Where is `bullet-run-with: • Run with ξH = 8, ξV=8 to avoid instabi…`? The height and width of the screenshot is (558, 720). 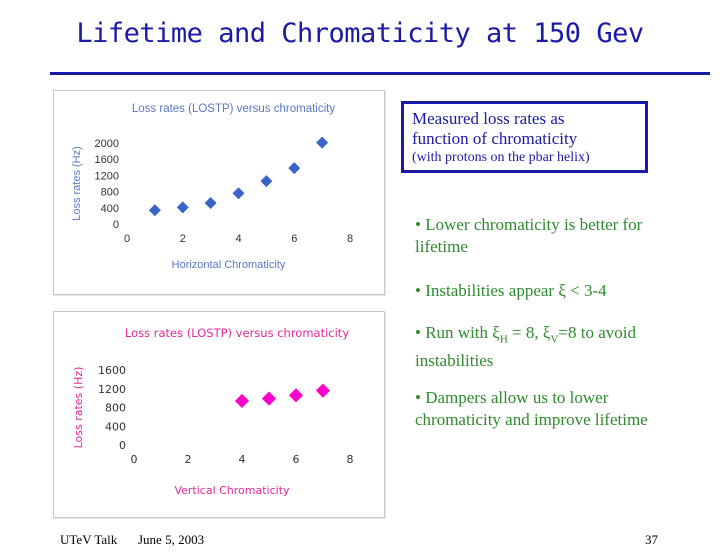 bullet-run-with: • Run with ξH = 8, ξV=8 to avoid instabi… is located at coordinates (545, 347).